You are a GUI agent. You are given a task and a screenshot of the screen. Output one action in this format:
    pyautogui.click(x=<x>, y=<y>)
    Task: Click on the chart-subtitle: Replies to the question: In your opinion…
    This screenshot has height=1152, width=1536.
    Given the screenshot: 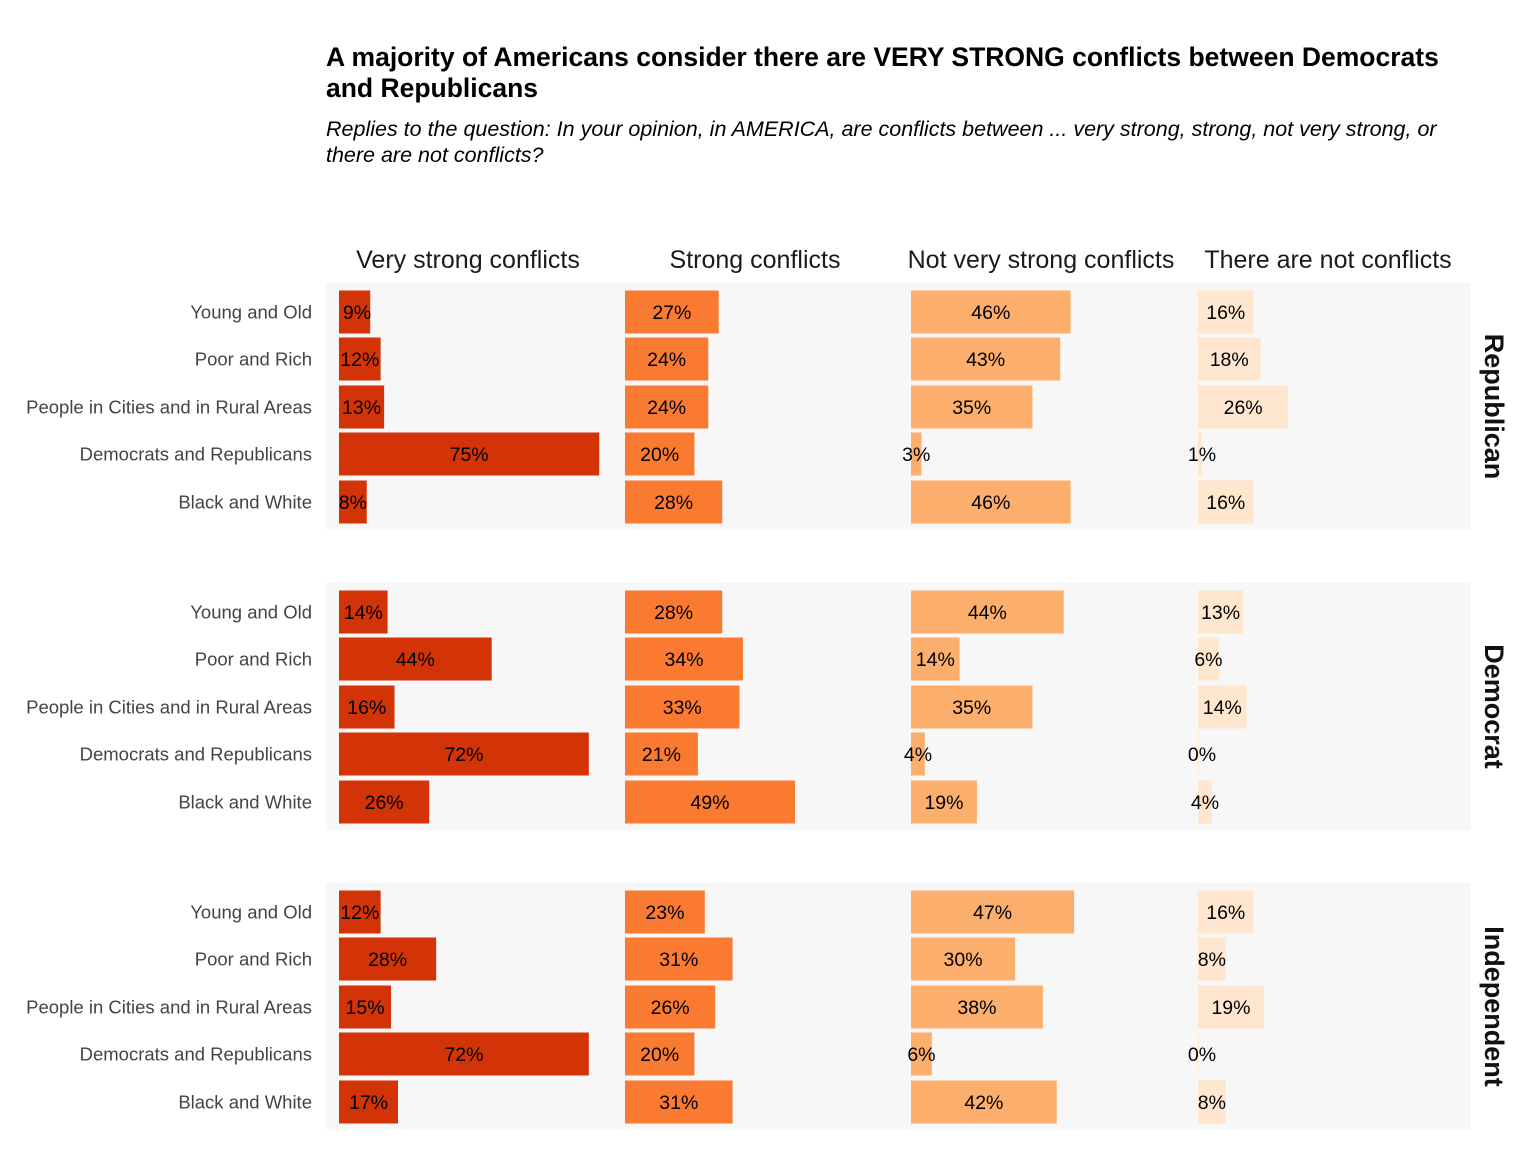 What is the action you would take?
    pyautogui.click(x=881, y=142)
    